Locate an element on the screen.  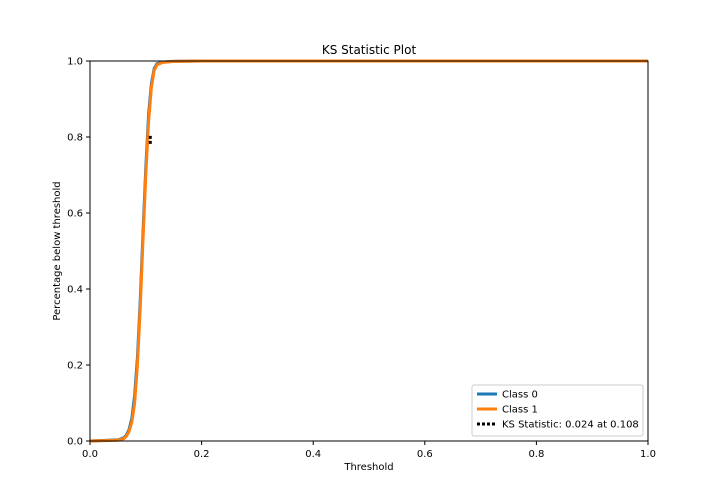
x-axis-label: Threshold is located at coordinates (368, 467).